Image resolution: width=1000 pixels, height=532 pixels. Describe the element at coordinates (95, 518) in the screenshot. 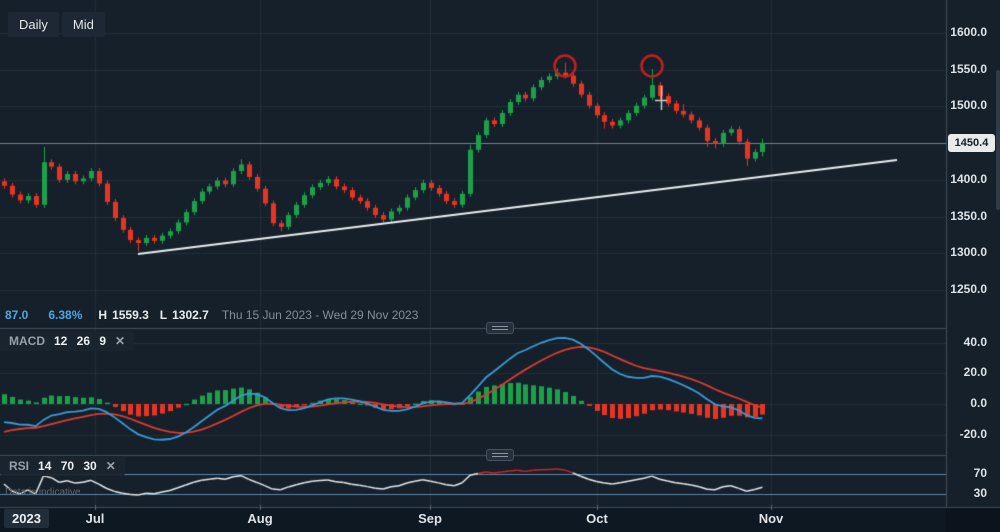

I see `time-axis-month-label: Jul` at that location.